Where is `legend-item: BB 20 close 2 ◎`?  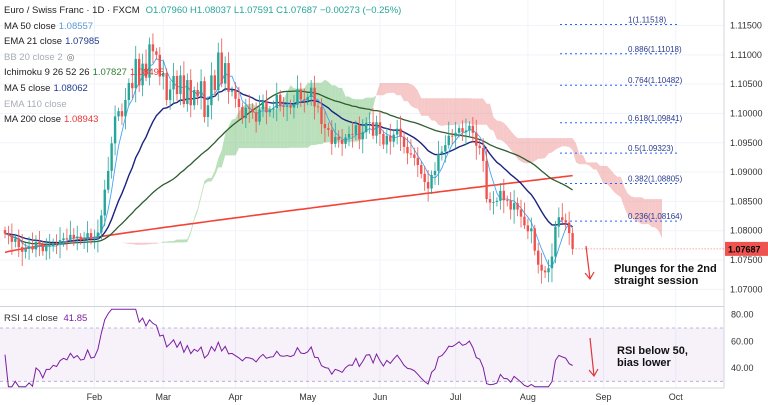
legend-item: BB 20 close 2 ◎ is located at coordinates (202, 58).